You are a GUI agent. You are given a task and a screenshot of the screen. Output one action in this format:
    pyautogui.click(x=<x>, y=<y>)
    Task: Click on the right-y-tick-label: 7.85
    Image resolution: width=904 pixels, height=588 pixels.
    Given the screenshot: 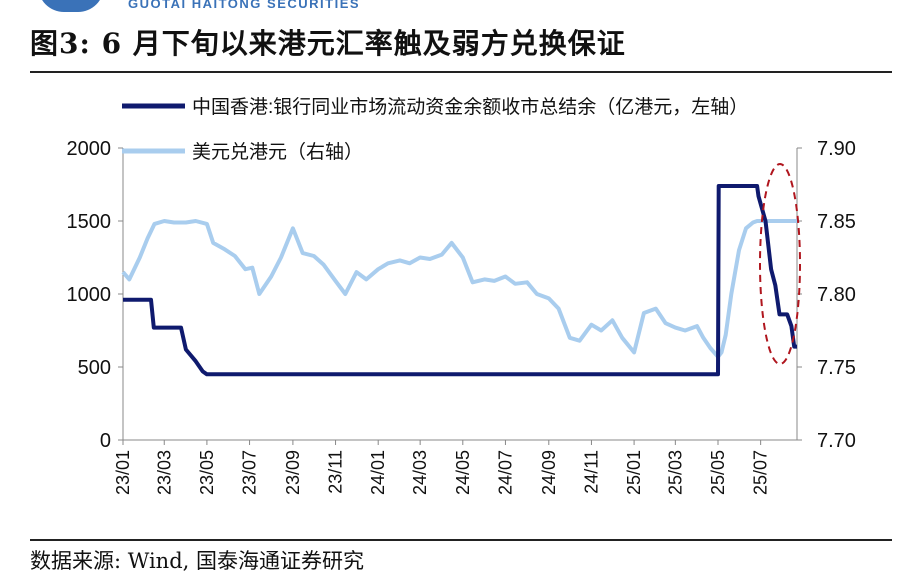 What is the action you would take?
    pyautogui.click(x=836, y=222)
    